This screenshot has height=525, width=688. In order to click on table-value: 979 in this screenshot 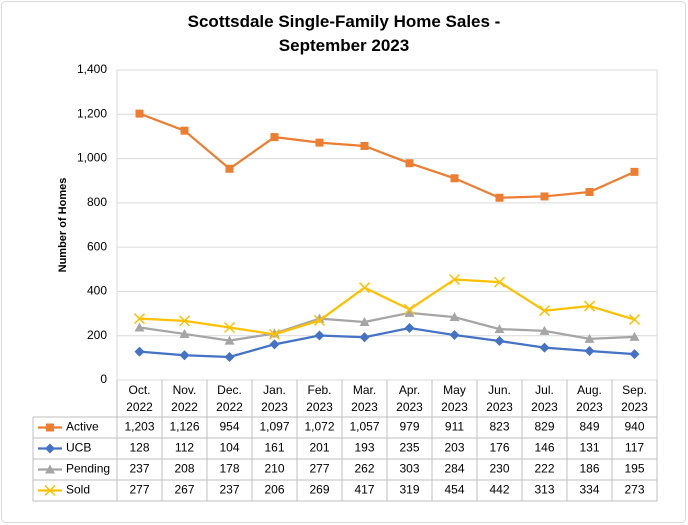, I will do `click(409, 427)`.